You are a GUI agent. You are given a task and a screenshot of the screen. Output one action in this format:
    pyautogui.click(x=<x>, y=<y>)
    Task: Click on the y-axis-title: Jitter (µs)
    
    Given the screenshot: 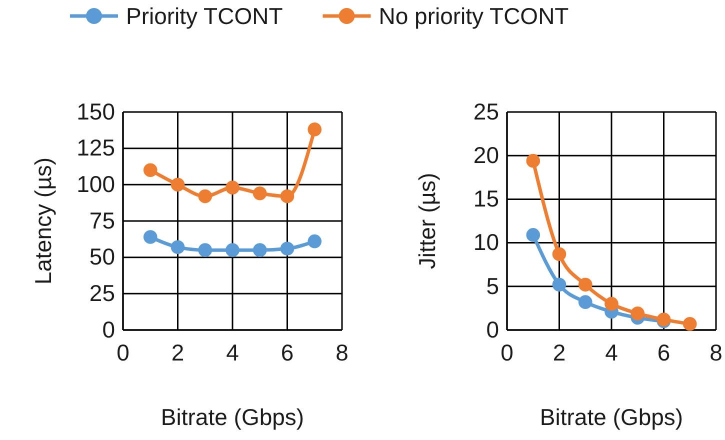 What is the action you would take?
    pyautogui.click(x=427, y=221)
    